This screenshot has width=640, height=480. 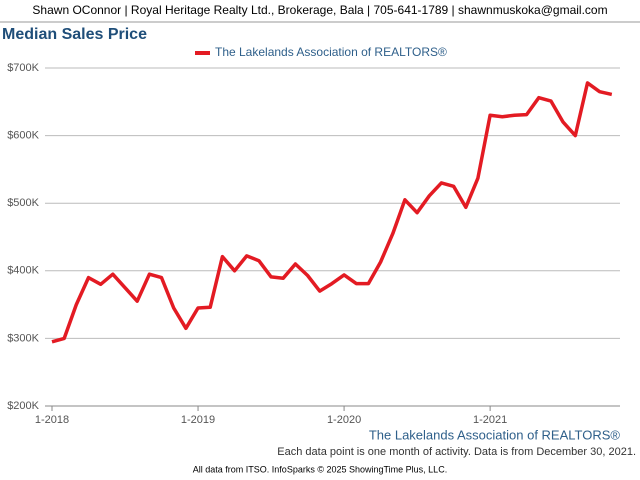 What do you see at coordinates (23, 271) in the screenshot?
I see `y-tick-label: $400K` at bounding box center [23, 271].